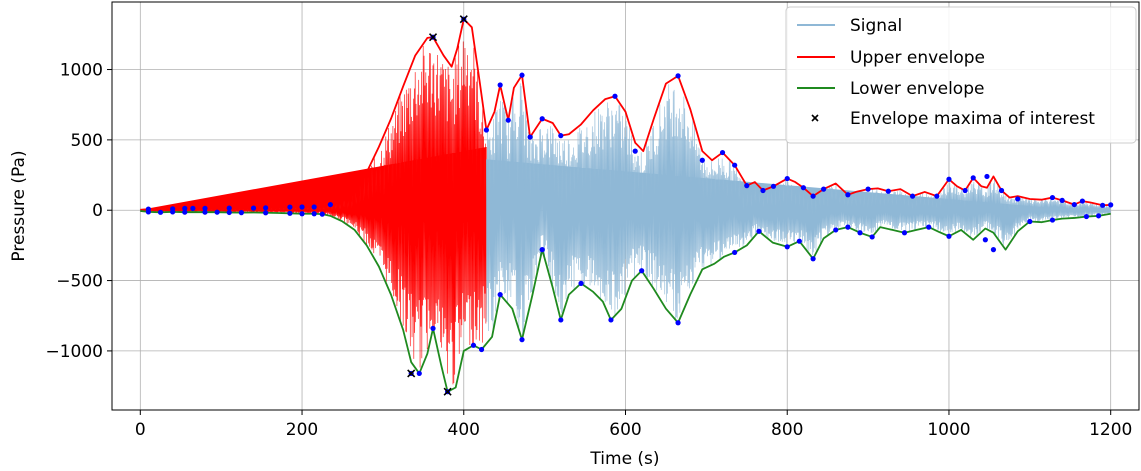 This screenshot has width=1141, height=471. What do you see at coordinates (625, 430) in the screenshot?
I see `x-tick-label: 600` at bounding box center [625, 430].